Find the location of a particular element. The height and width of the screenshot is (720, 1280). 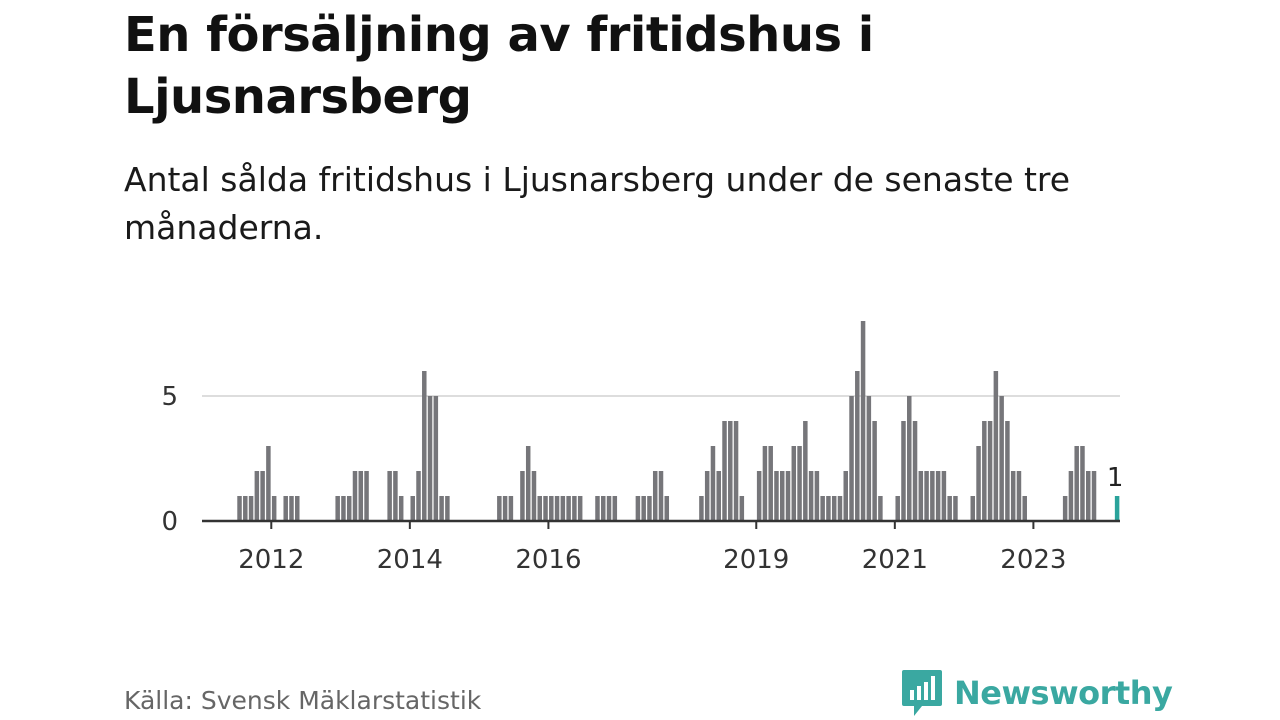

brand-name: Newsworthy is located at coordinates (1063, 693).